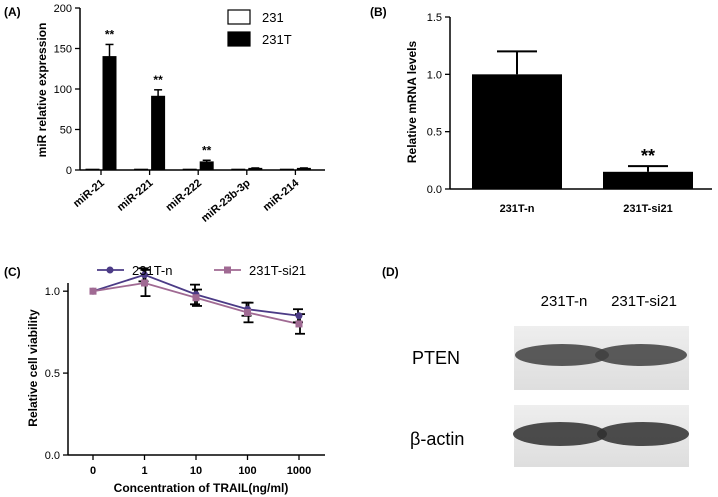  I want to click on panel-d-label: (D), so click(390, 272).